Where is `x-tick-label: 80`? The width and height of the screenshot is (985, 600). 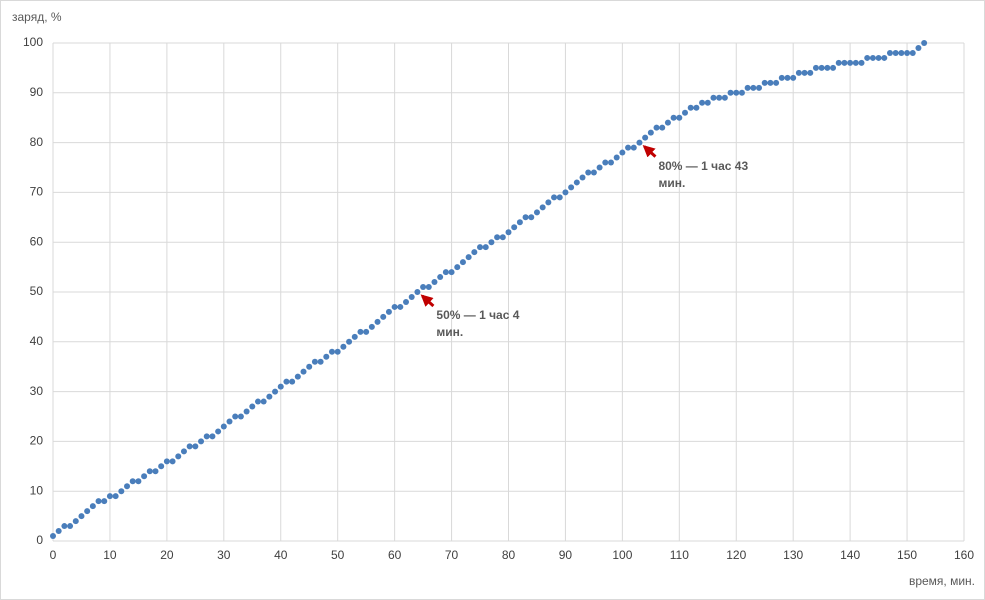
x-tick-label: 80 is located at coordinates (509, 555).